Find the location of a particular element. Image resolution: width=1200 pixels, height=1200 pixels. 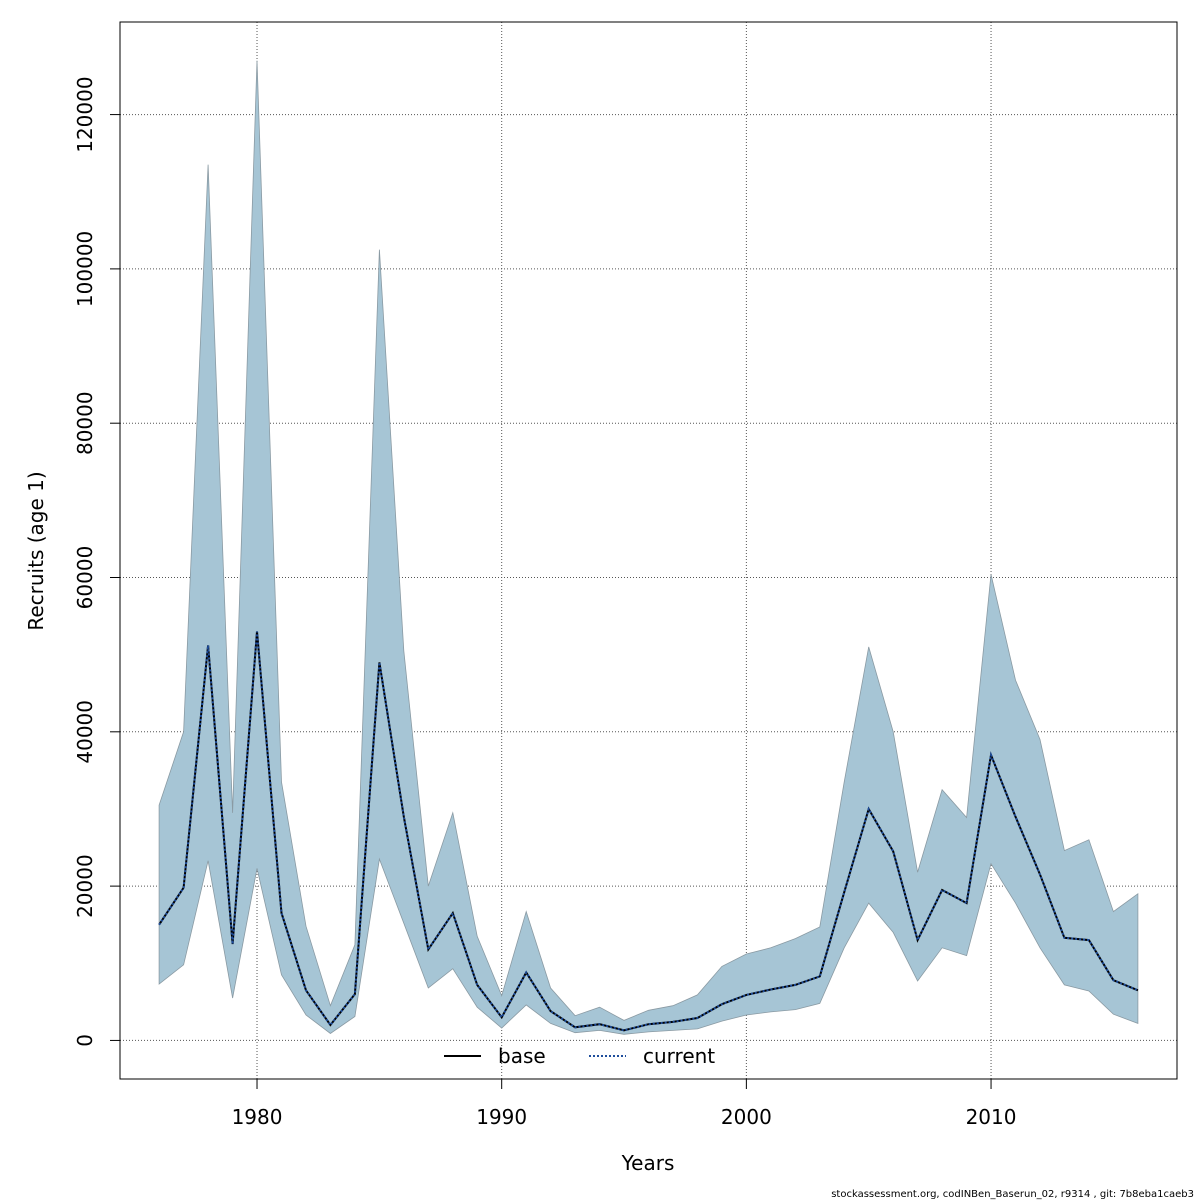

x-tick-label: 1990 is located at coordinates (501, 1117).